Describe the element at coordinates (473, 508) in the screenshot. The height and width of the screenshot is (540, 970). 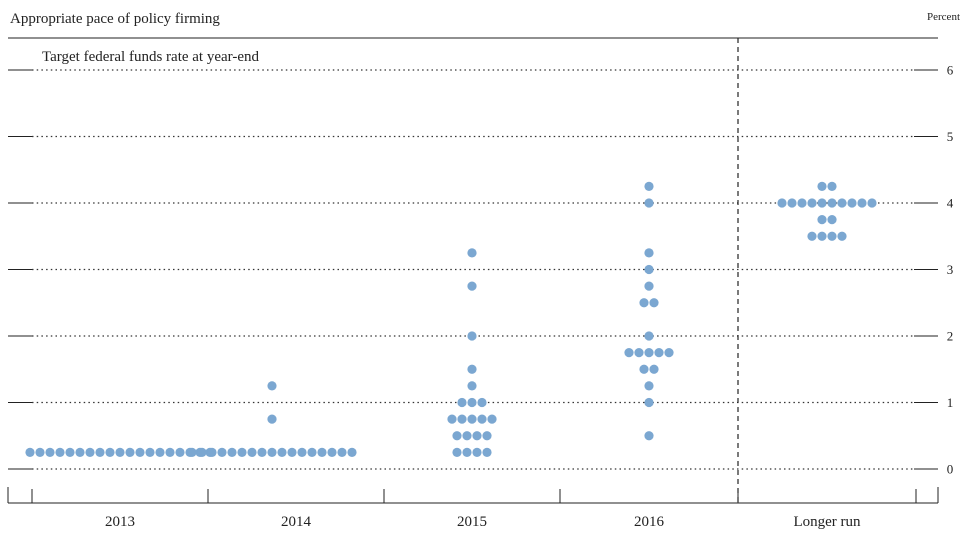
I see `x-axis: 2013 2014 2015 2016 Longer run` at that location.